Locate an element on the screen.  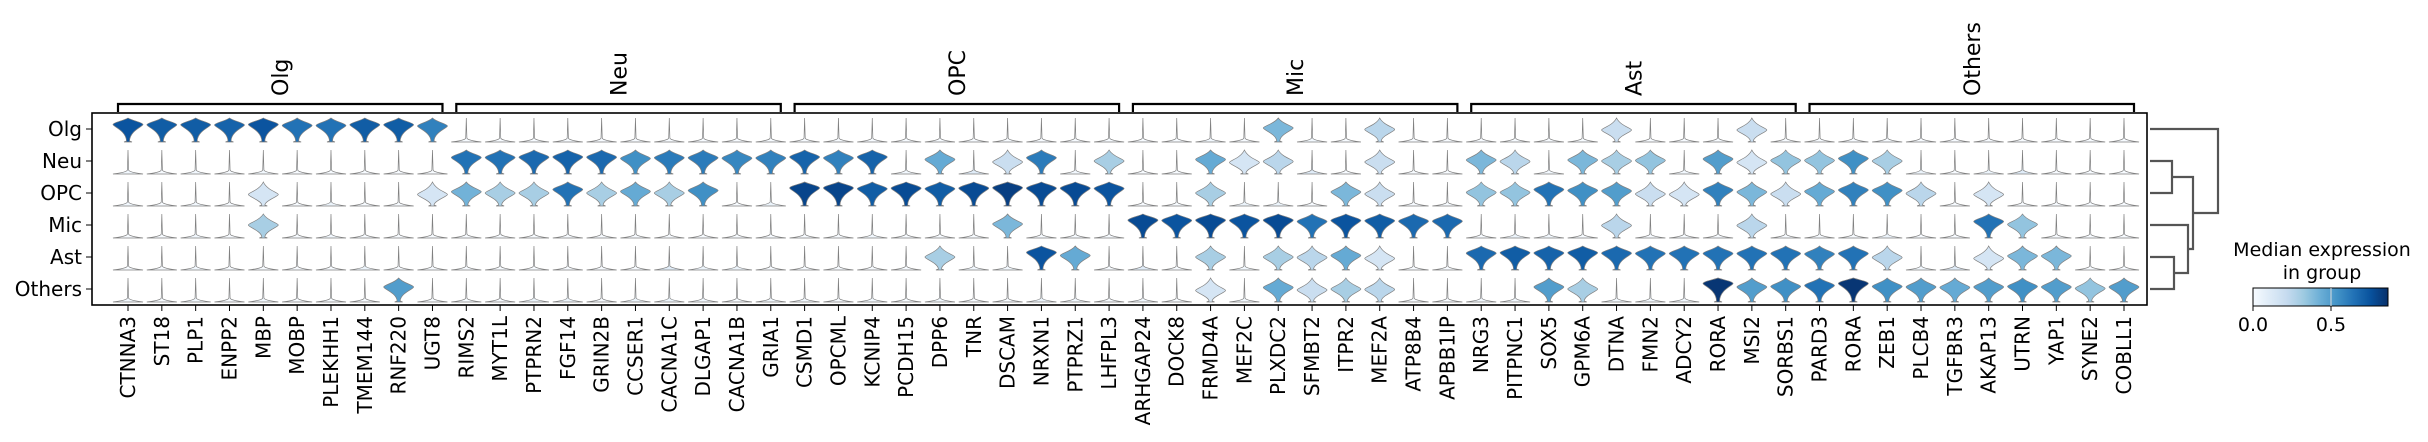
group-label-olg: Olg is located at coordinates (281, 77).